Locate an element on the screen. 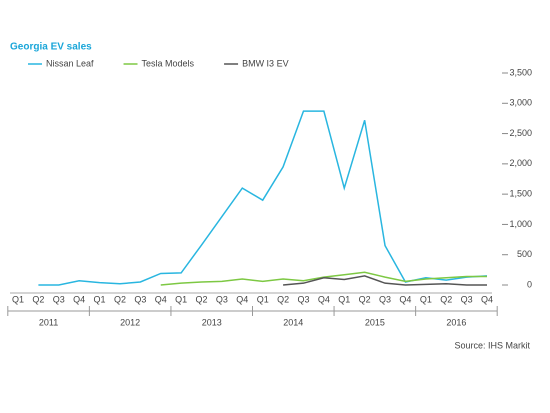 This screenshot has width=550, height=413. group-label: 2013 is located at coordinates (212, 322).